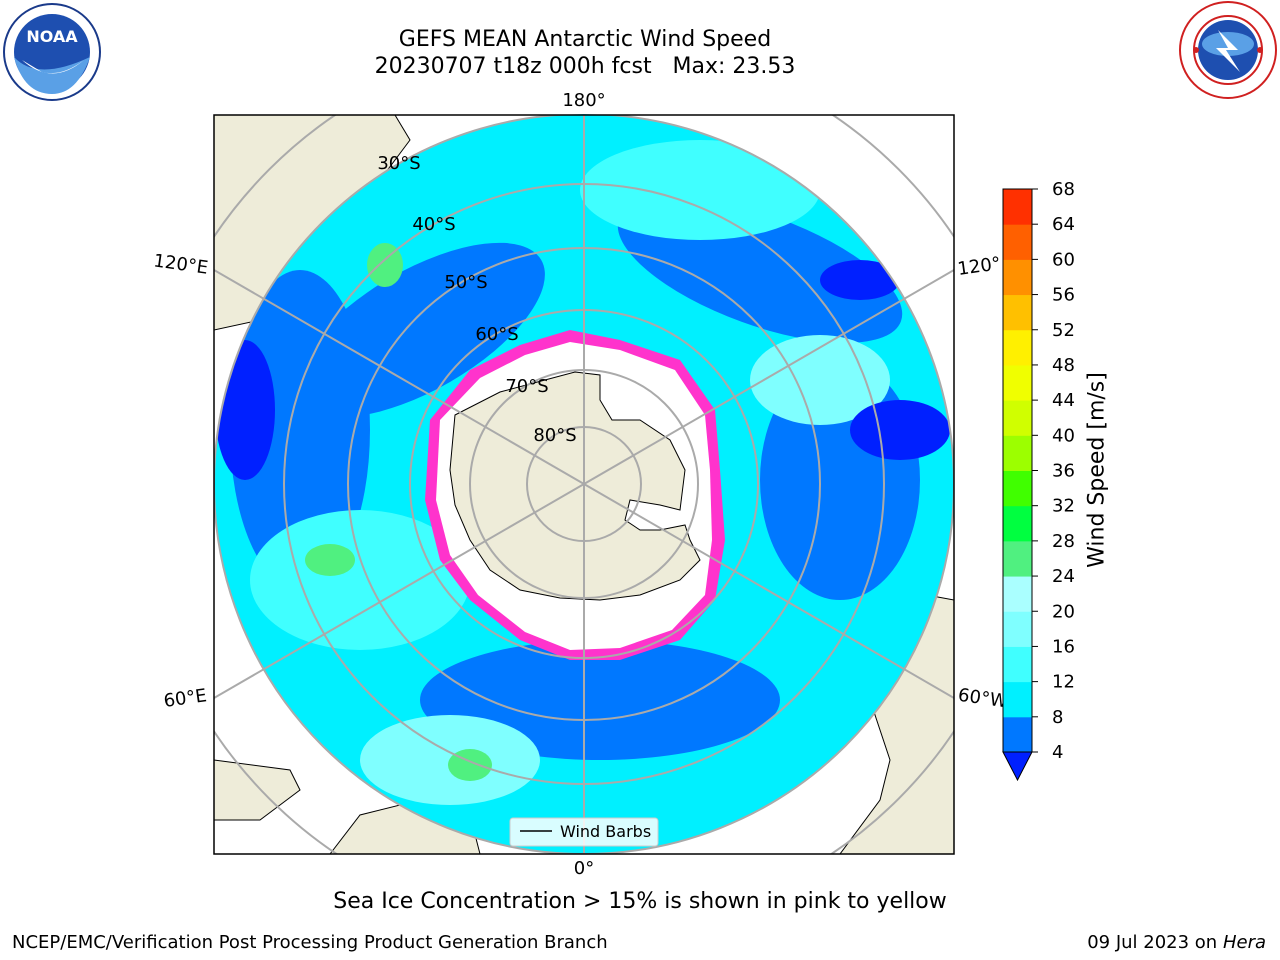  Describe the element at coordinates (575, 486) in the screenshot. I see `antarctica-land` at that location.